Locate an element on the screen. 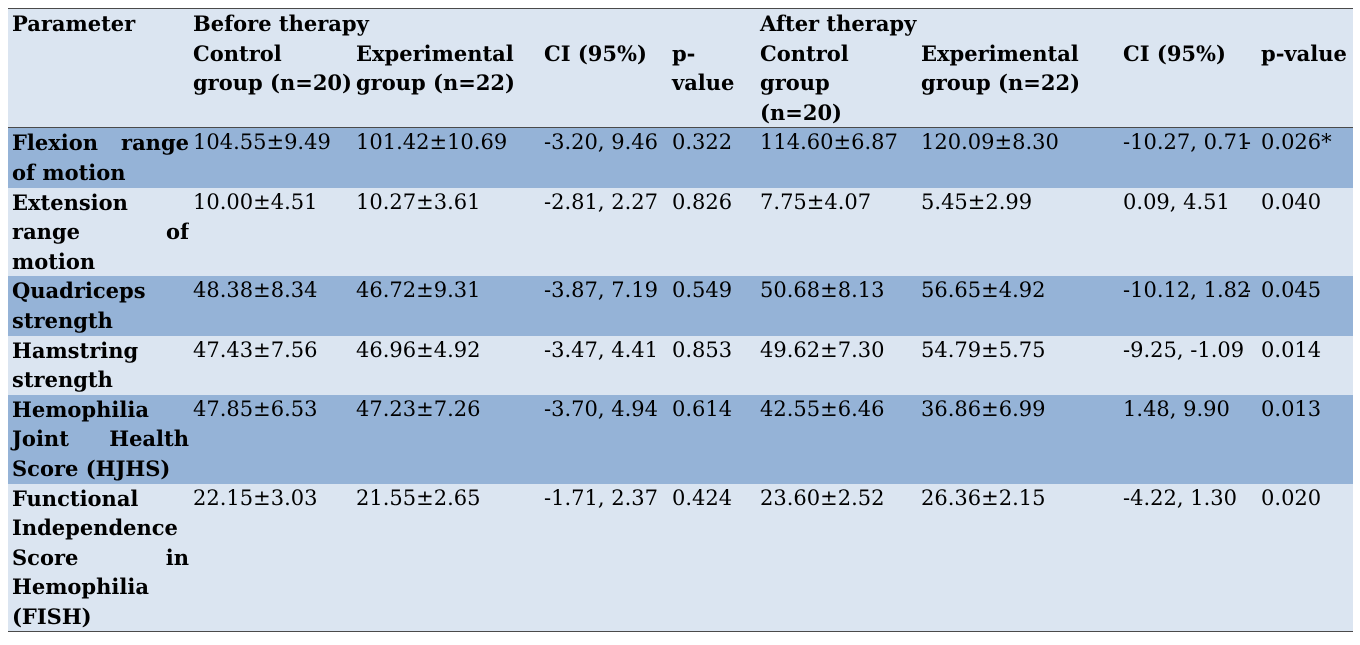 This screenshot has width=1360, height=645. before-p-value: 0.549 is located at coordinates (712, 306).